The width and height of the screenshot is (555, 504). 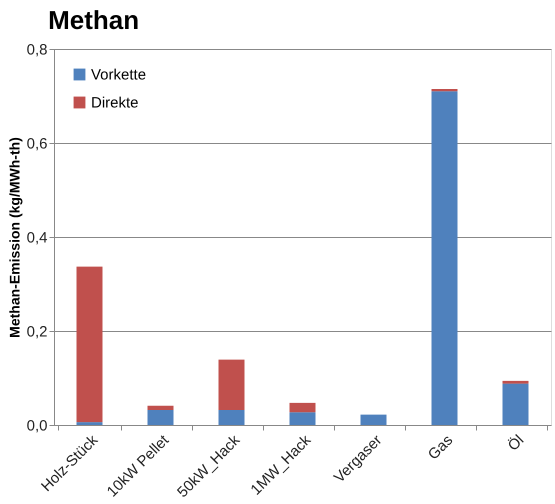 What do you see at coordinates (440, 448) in the screenshot?
I see `x-tick-label: Gas` at bounding box center [440, 448].